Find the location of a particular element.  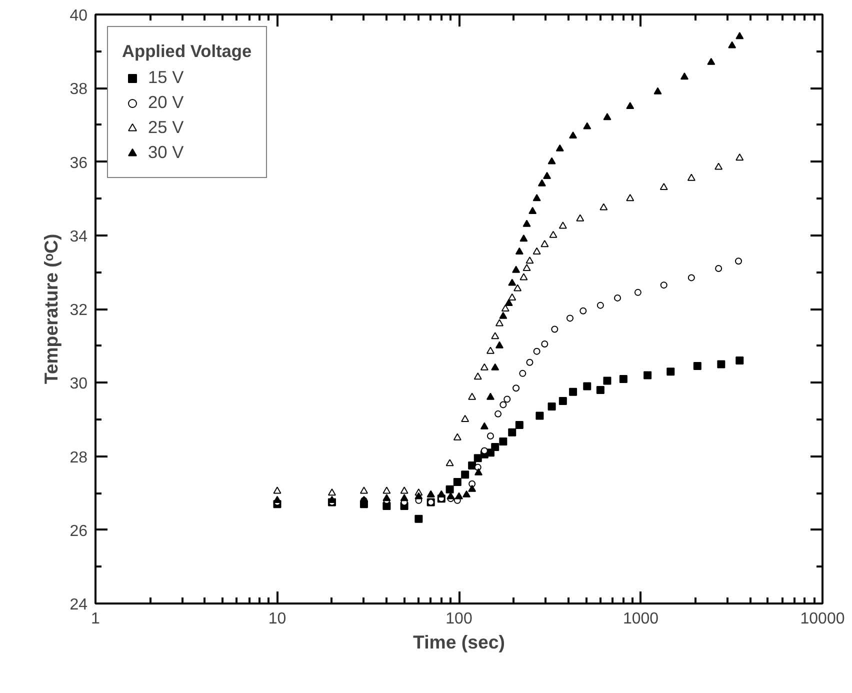

y-tick-label: 34 is located at coordinates (79, 237).